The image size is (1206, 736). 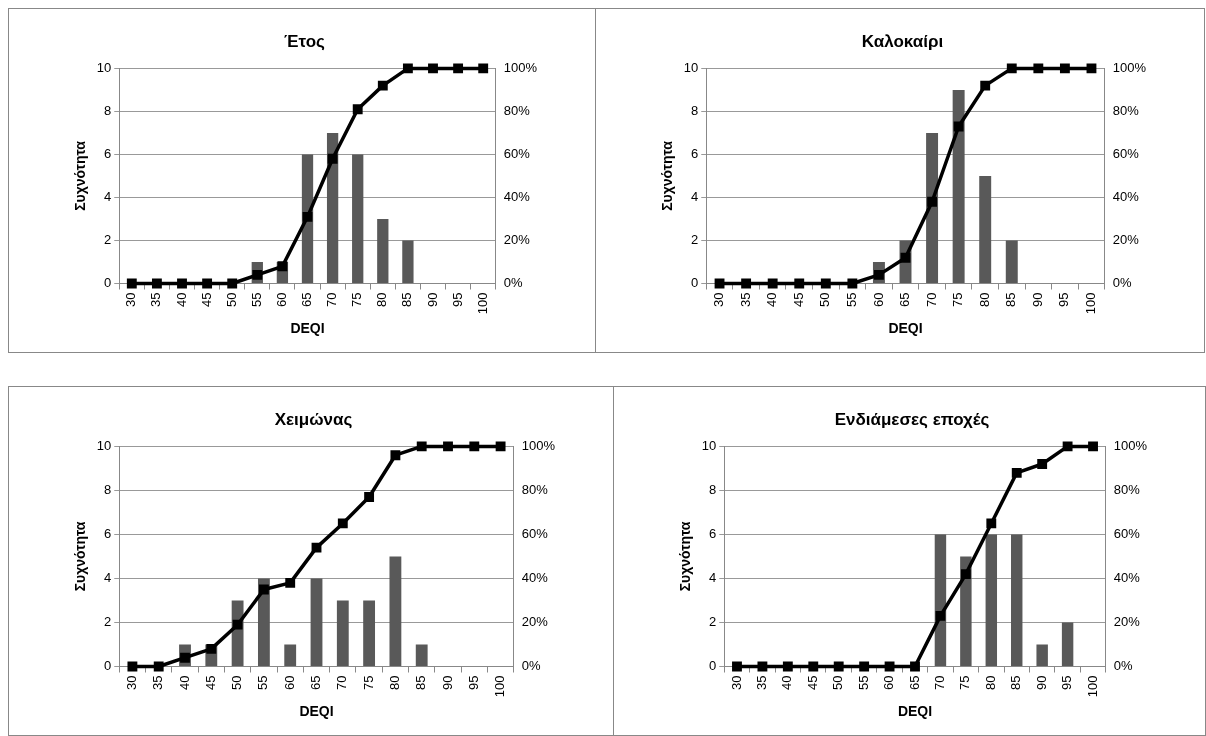 I want to click on x-tick-label: 35, so click(x=158, y=682).